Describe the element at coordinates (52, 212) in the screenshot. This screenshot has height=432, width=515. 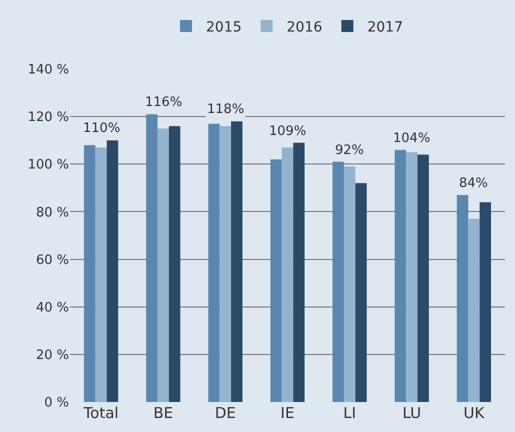
I see `y-tick-label: 80 %` at that location.